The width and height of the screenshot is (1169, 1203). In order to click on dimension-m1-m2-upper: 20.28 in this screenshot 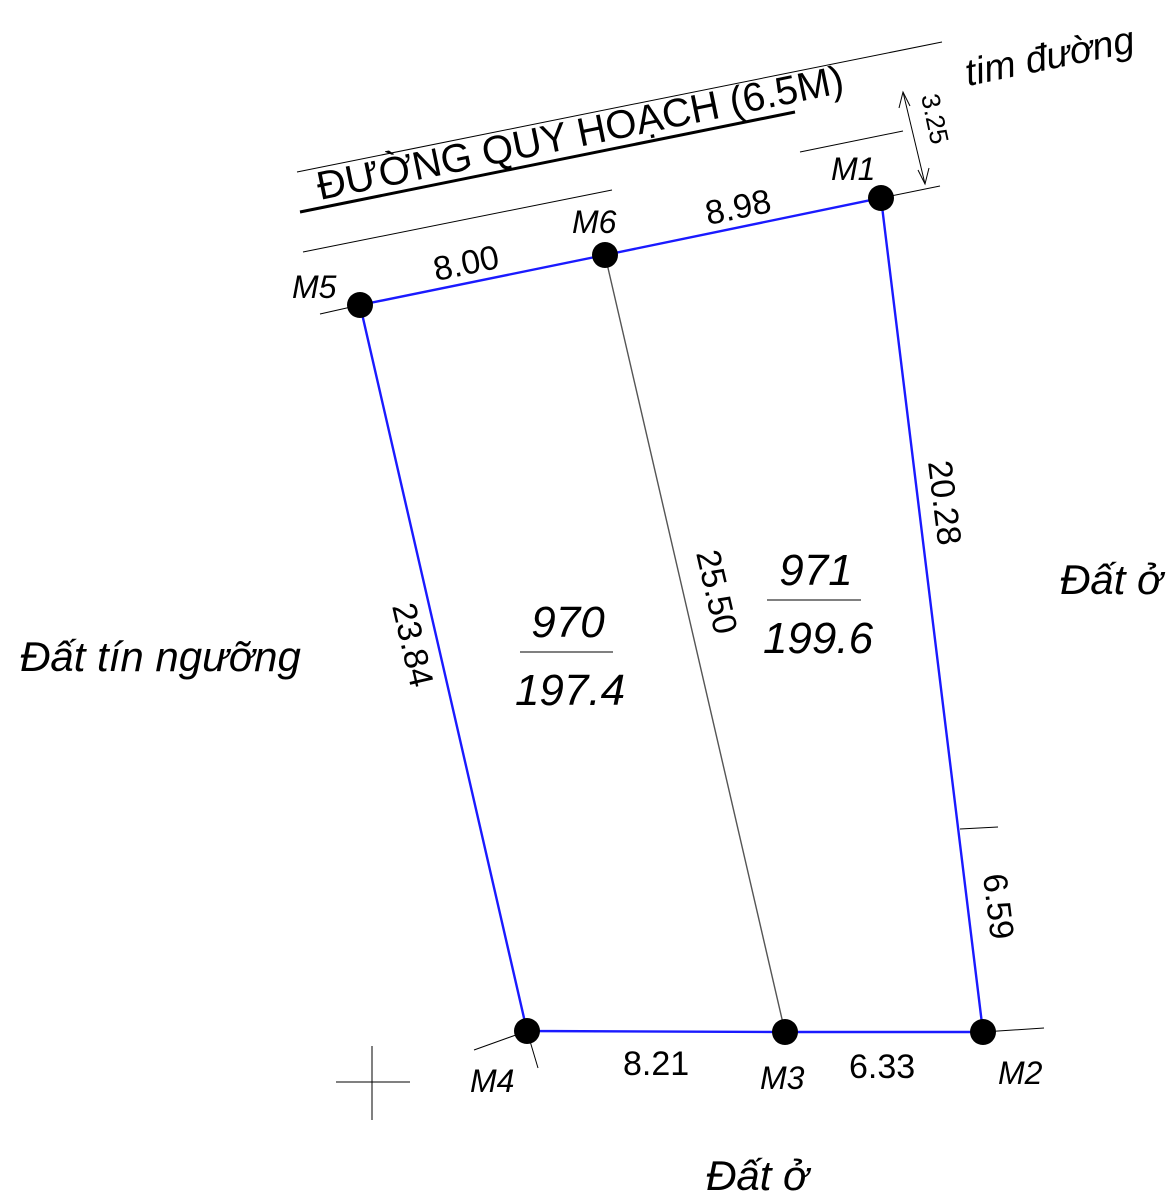, I will do `click(944, 502)`.